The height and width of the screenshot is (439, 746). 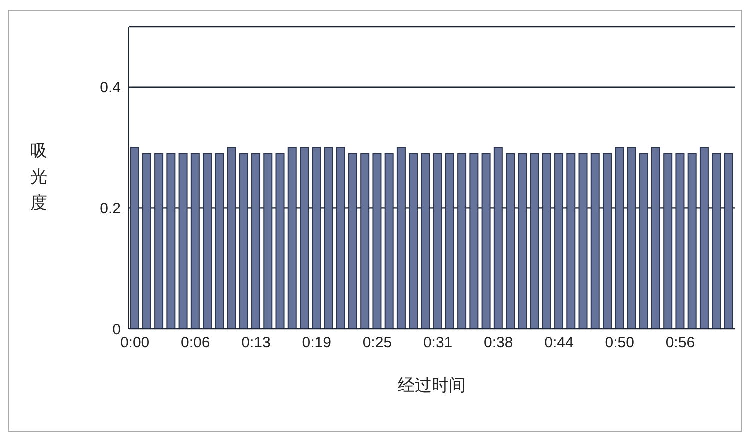 I want to click on x-tick-label: 0:19, so click(x=317, y=343).